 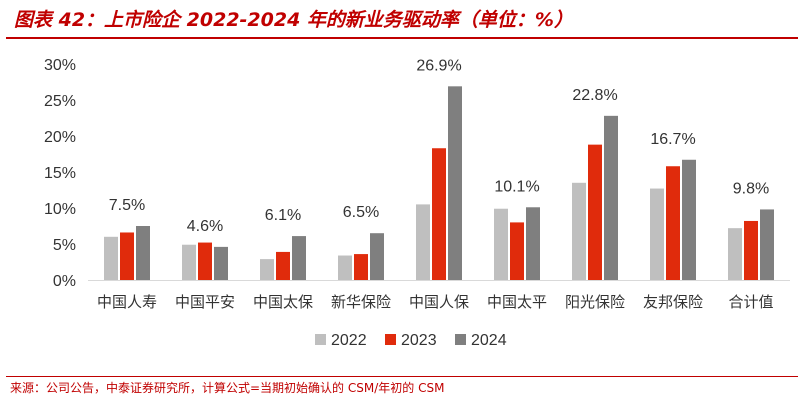 I want to click on x-axis: 中国人寿 中国平安 中国太保 新华保险 中国人保 中国太平 阳光保险 友邦保险 合计值, so click(x=435, y=302).